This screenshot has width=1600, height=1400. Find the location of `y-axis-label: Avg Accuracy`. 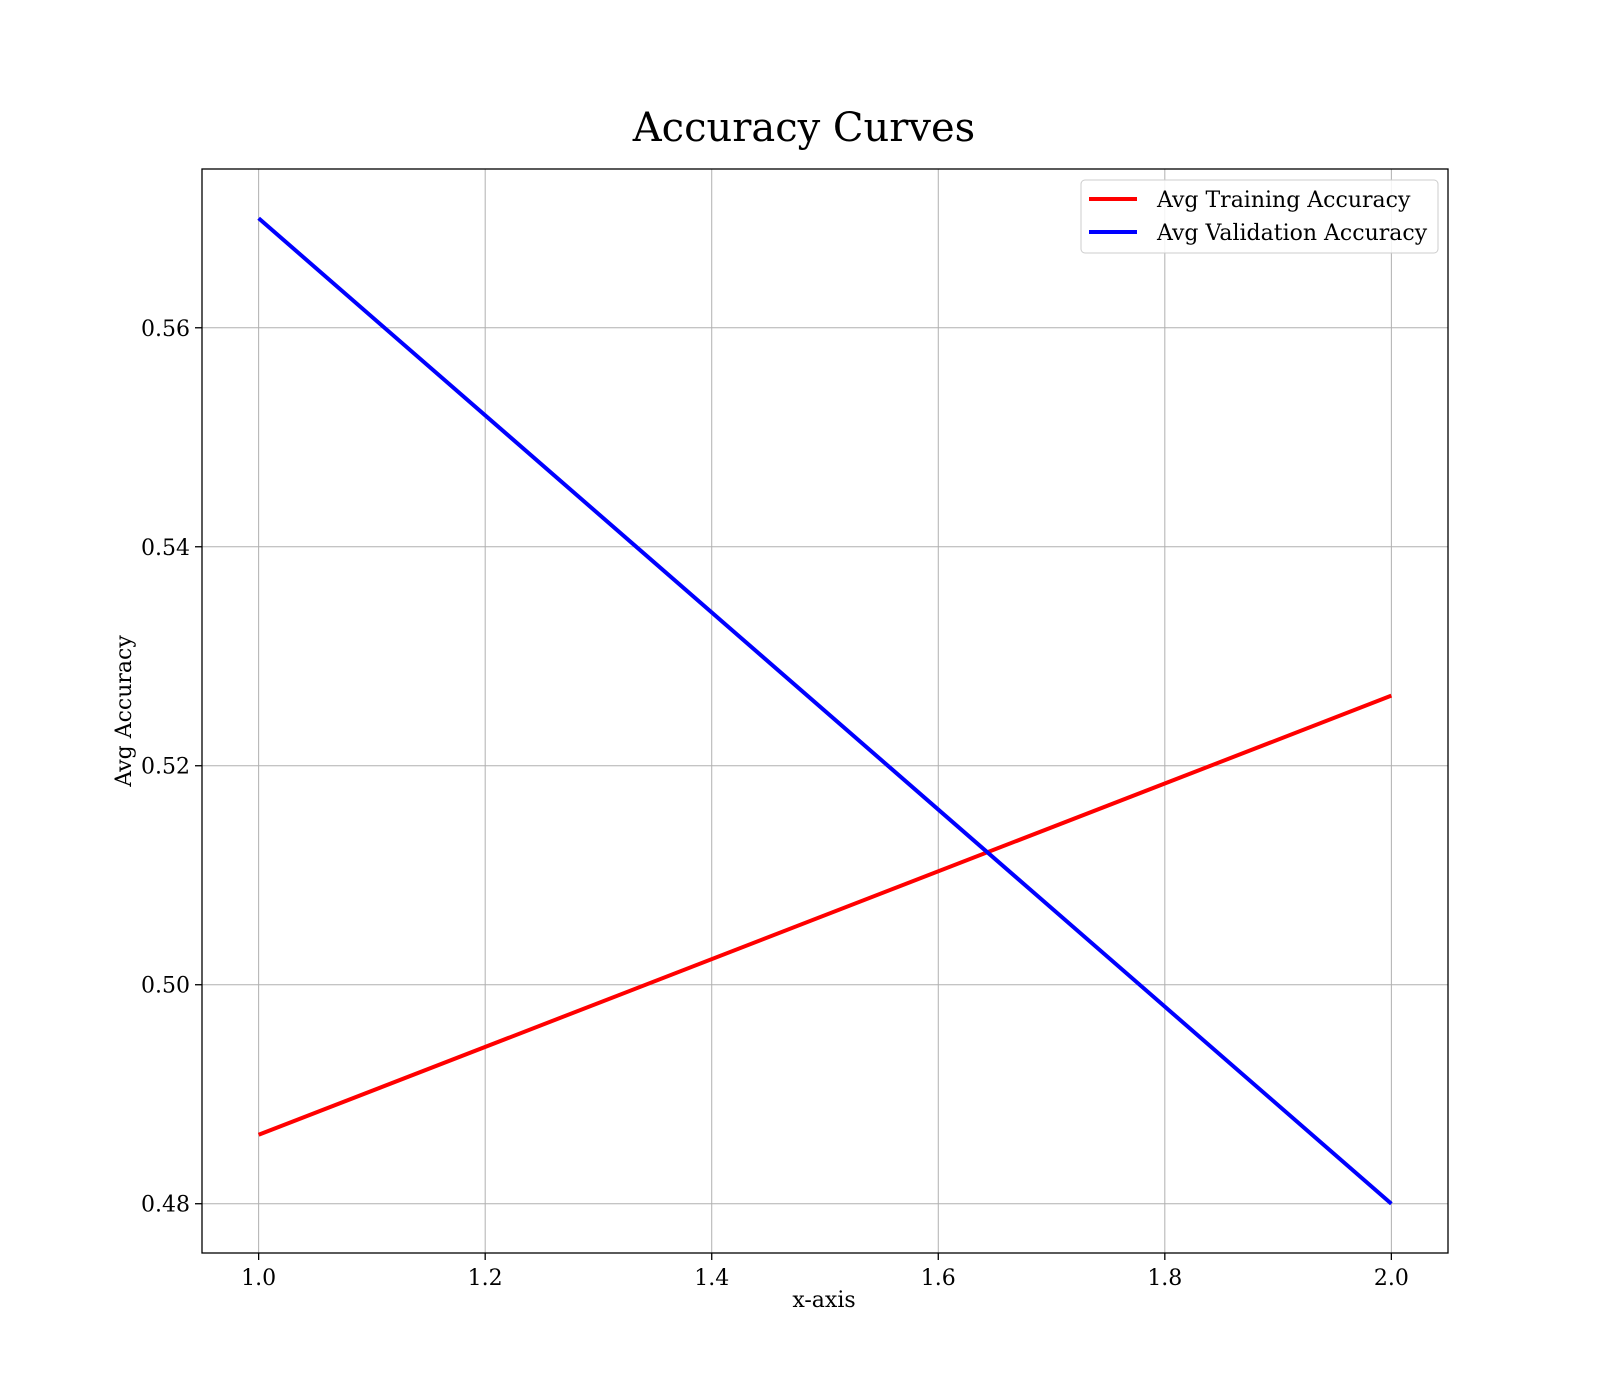

y-axis-label: Avg Accuracy is located at coordinates (124, 711).